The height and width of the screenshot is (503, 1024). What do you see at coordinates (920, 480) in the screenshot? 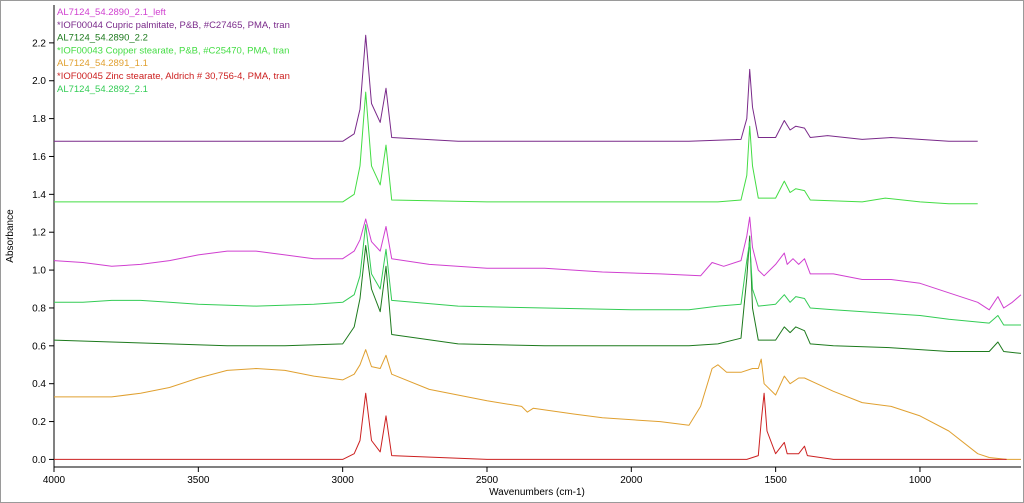
I see `x-tick-label: 1000` at bounding box center [920, 480].